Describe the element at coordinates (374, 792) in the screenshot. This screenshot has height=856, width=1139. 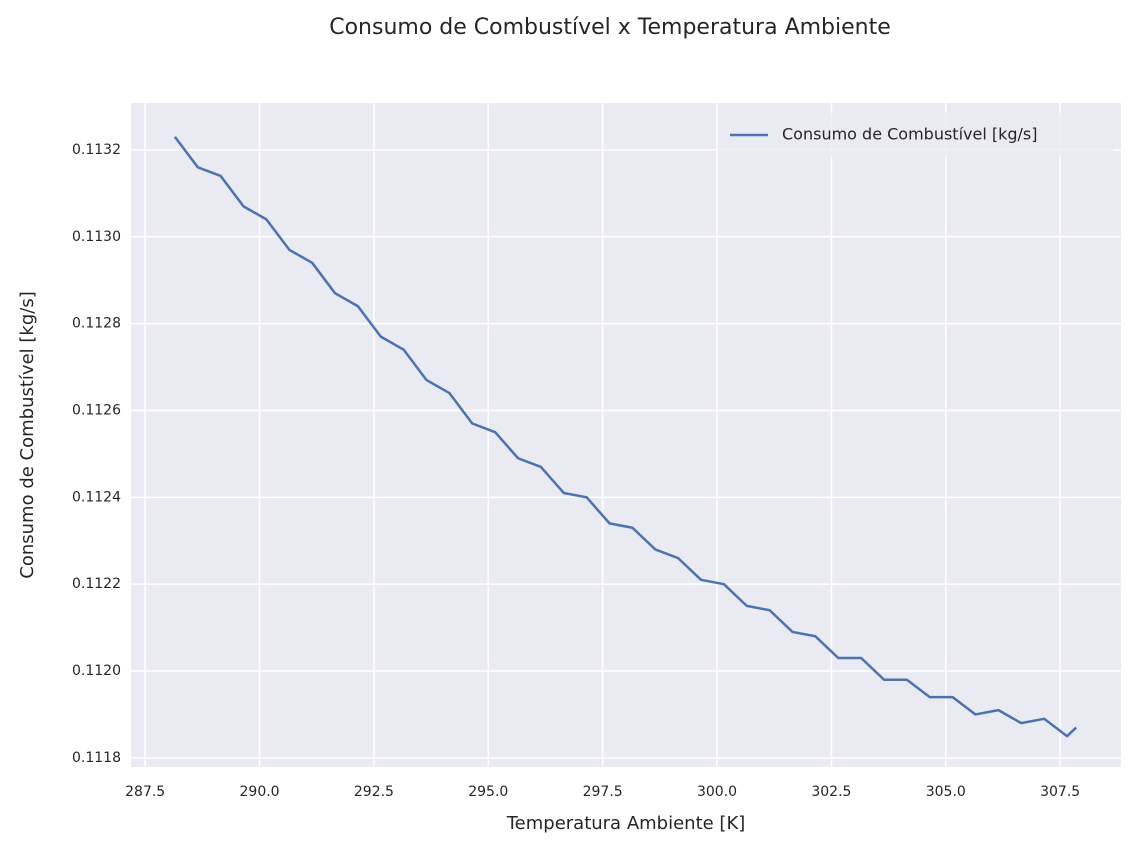
I see `x-tick-label: 292.5` at that location.